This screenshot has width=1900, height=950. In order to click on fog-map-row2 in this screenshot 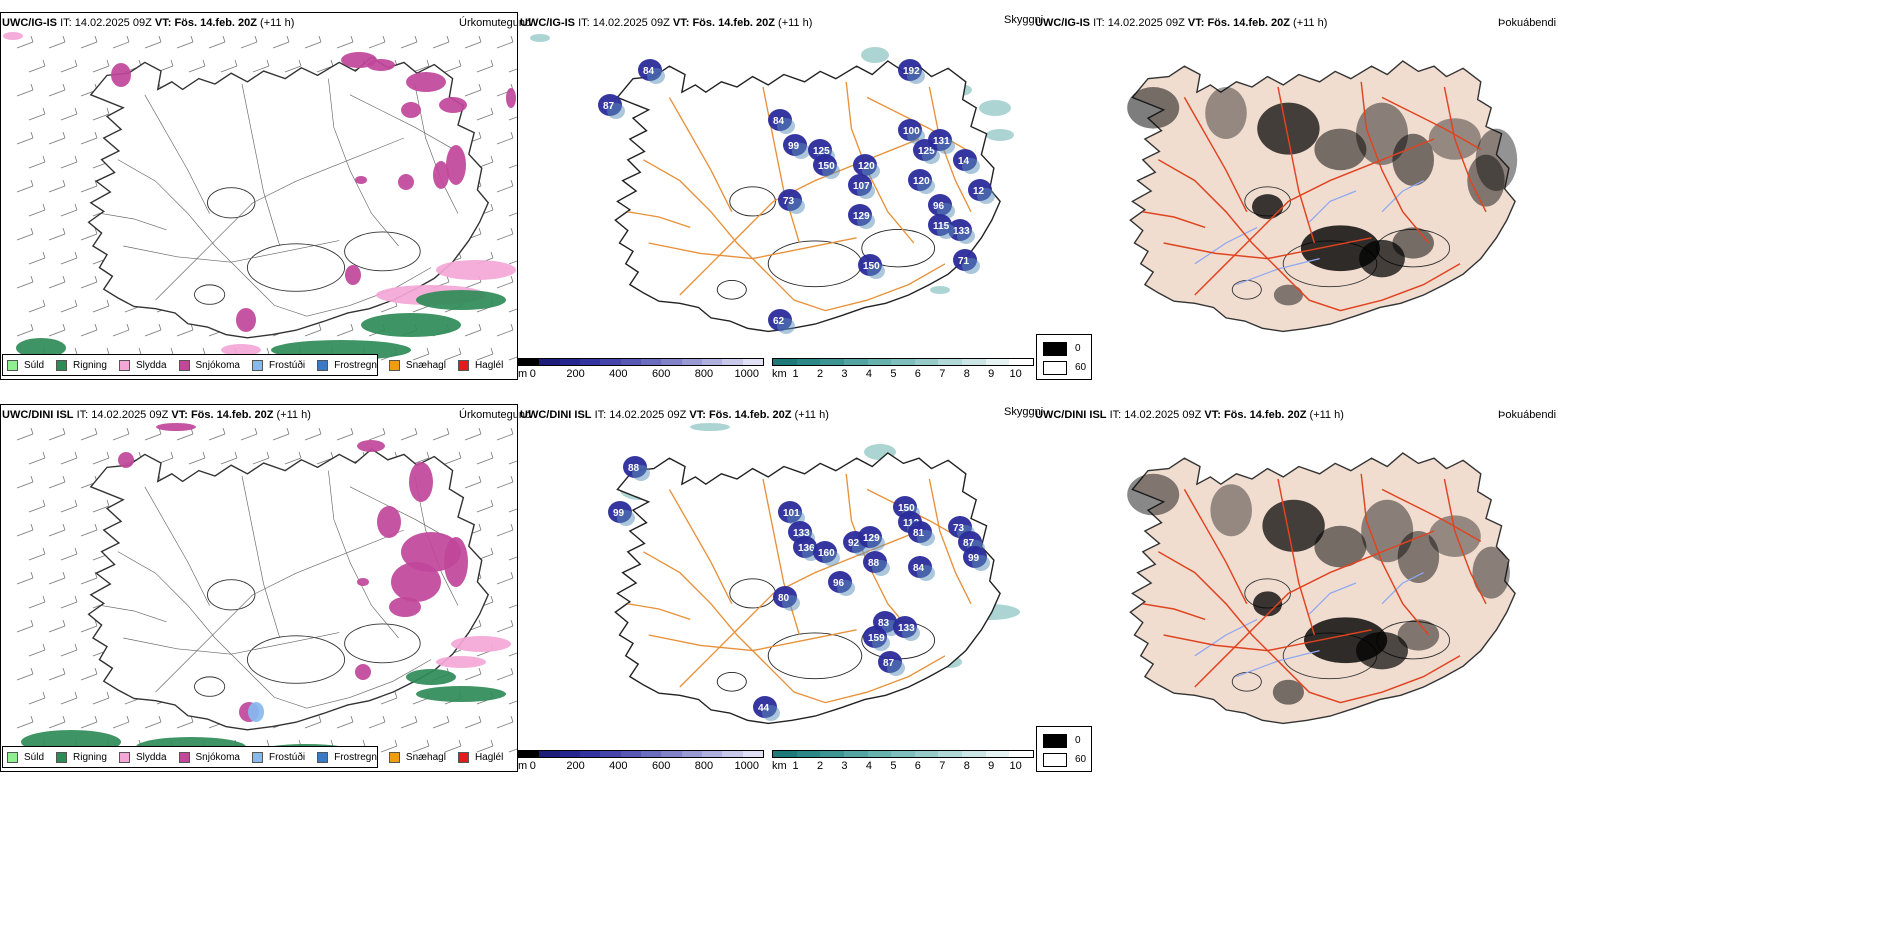, I will do `click(1321, 588)`.